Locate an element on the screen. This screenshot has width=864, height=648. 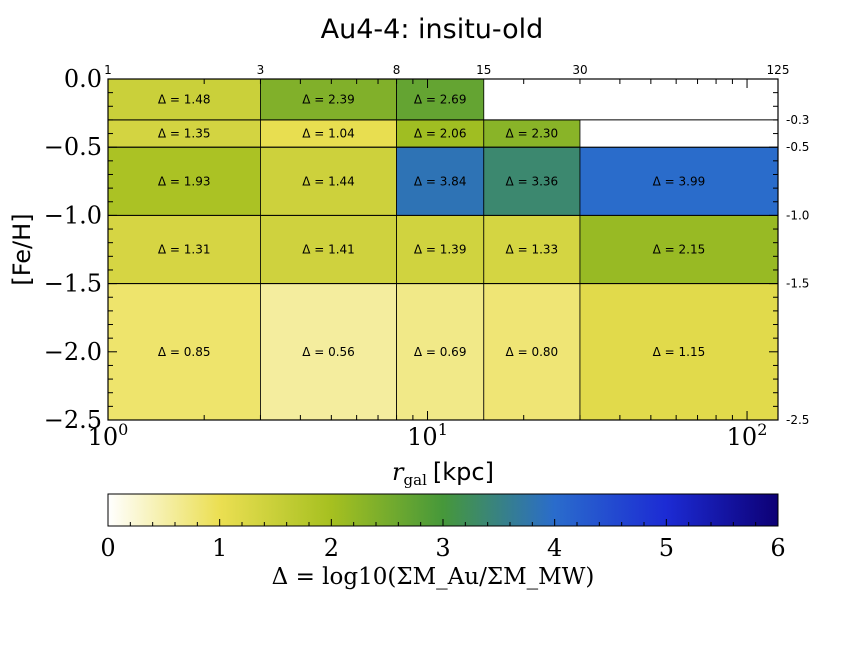
y-tick-label: −1.0 is located at coordinates (73, 215).